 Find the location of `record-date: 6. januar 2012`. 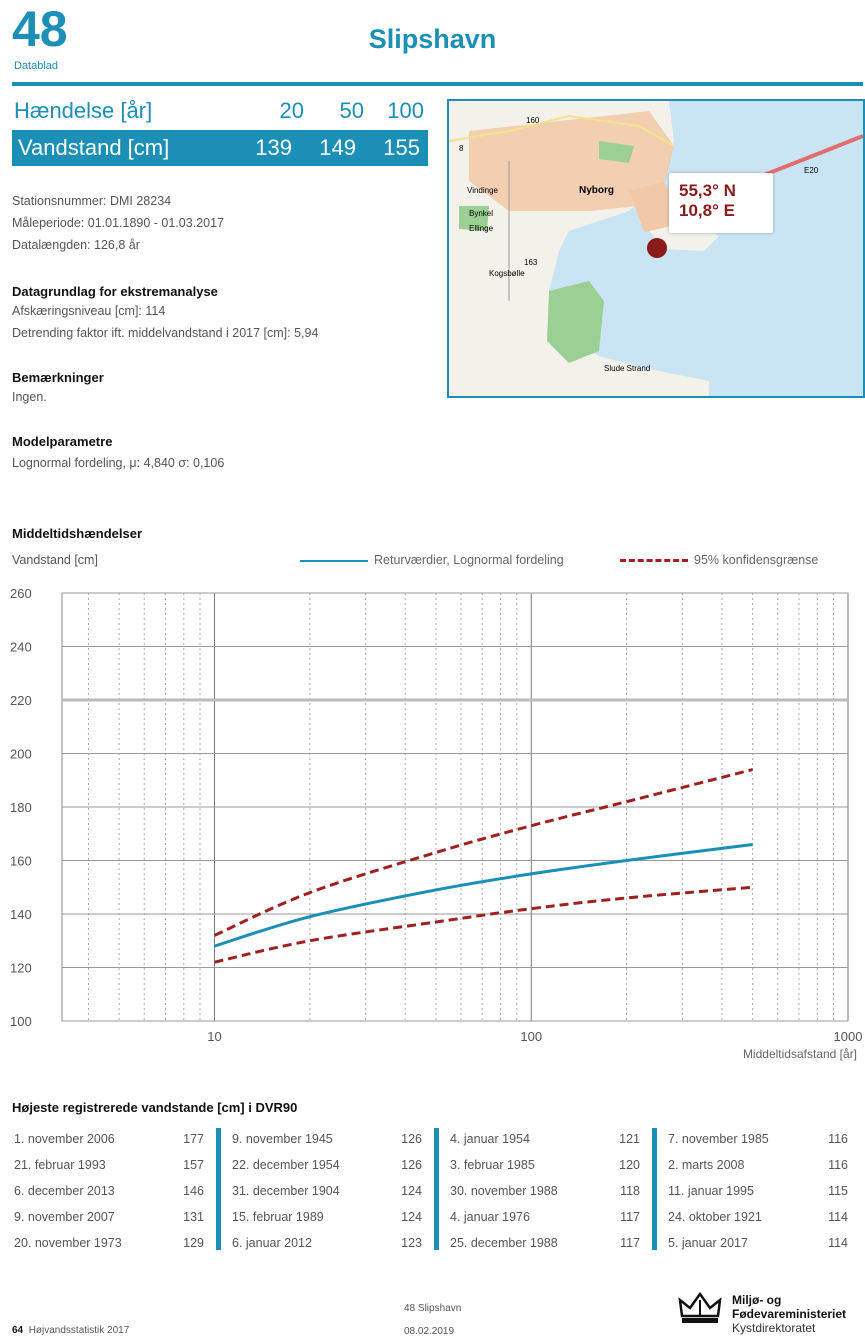

record-date: 6. januar 2012 is located at coordinates (272, 1243).